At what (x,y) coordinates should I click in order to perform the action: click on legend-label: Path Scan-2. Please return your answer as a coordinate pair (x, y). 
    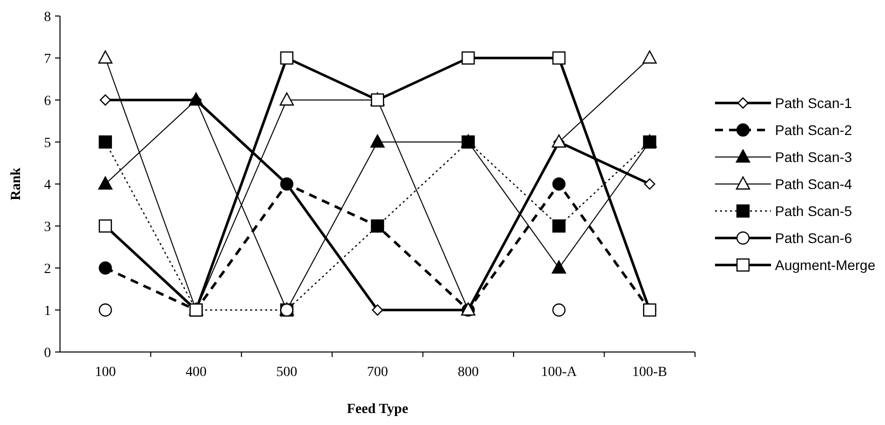
    Looking at the image, I should click on (813, 130).